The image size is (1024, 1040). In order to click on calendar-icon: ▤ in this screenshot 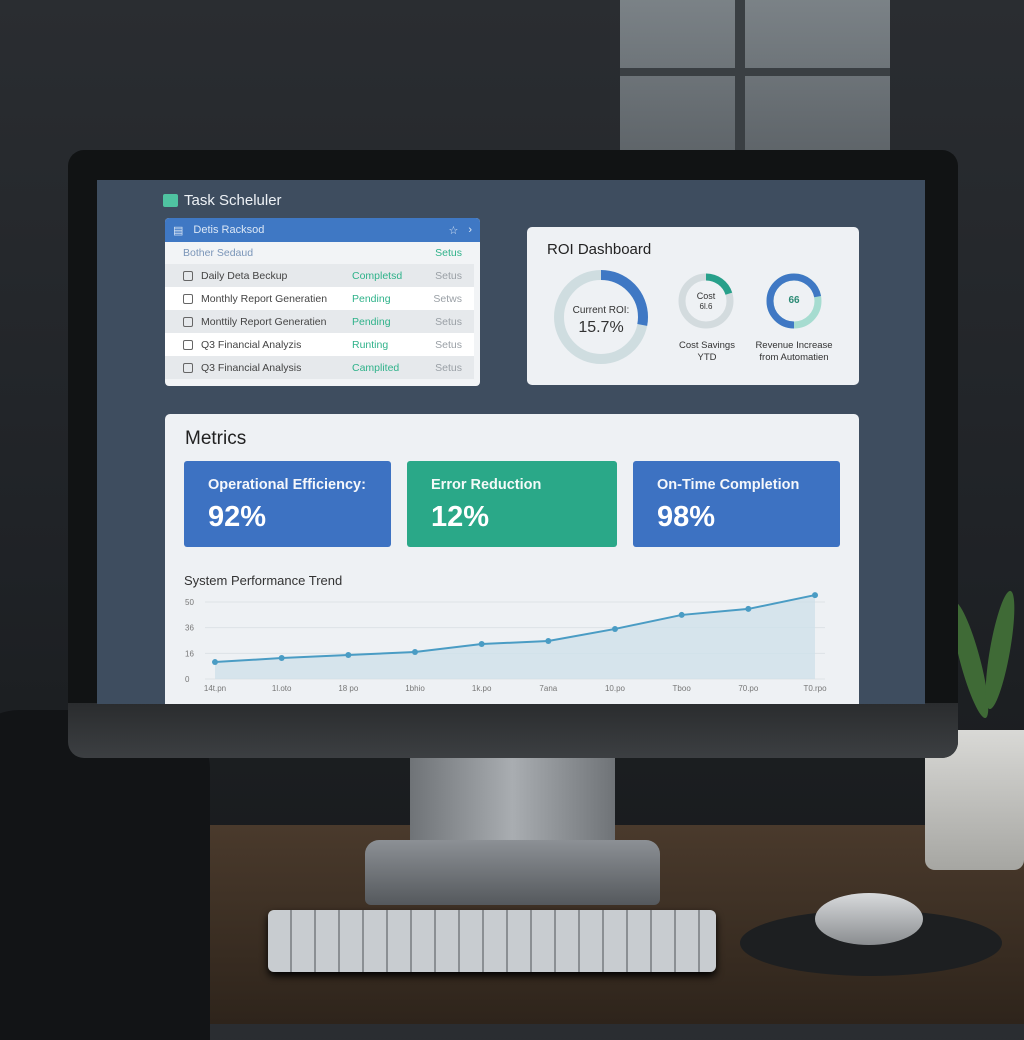, I will do `click(178, 230)`.